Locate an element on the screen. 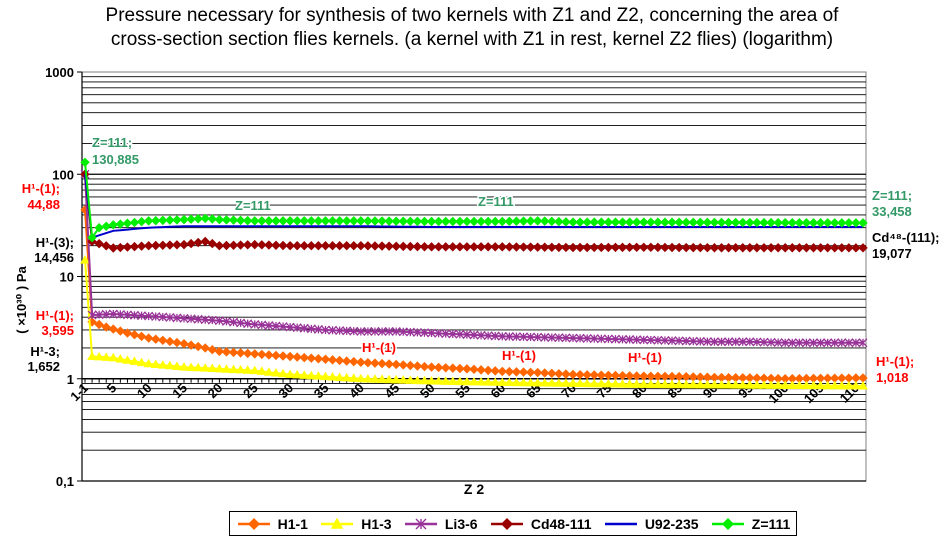  legend-label: H1-3 is located at coordinates (376, 523).